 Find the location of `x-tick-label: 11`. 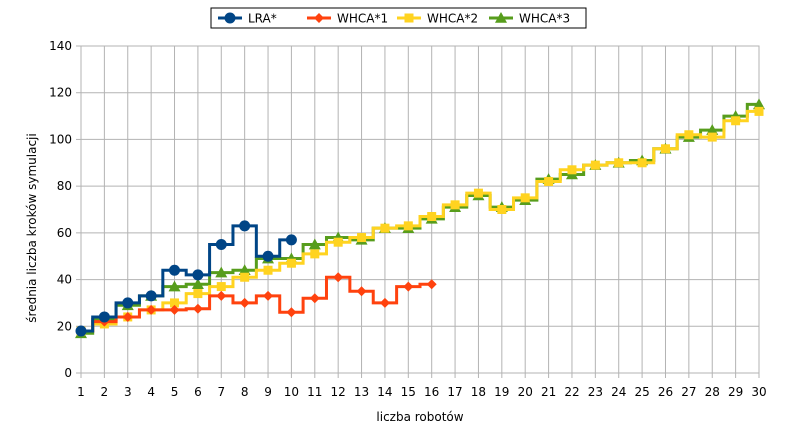

x-tick-label: 11 is located at coordinates (314, 392).